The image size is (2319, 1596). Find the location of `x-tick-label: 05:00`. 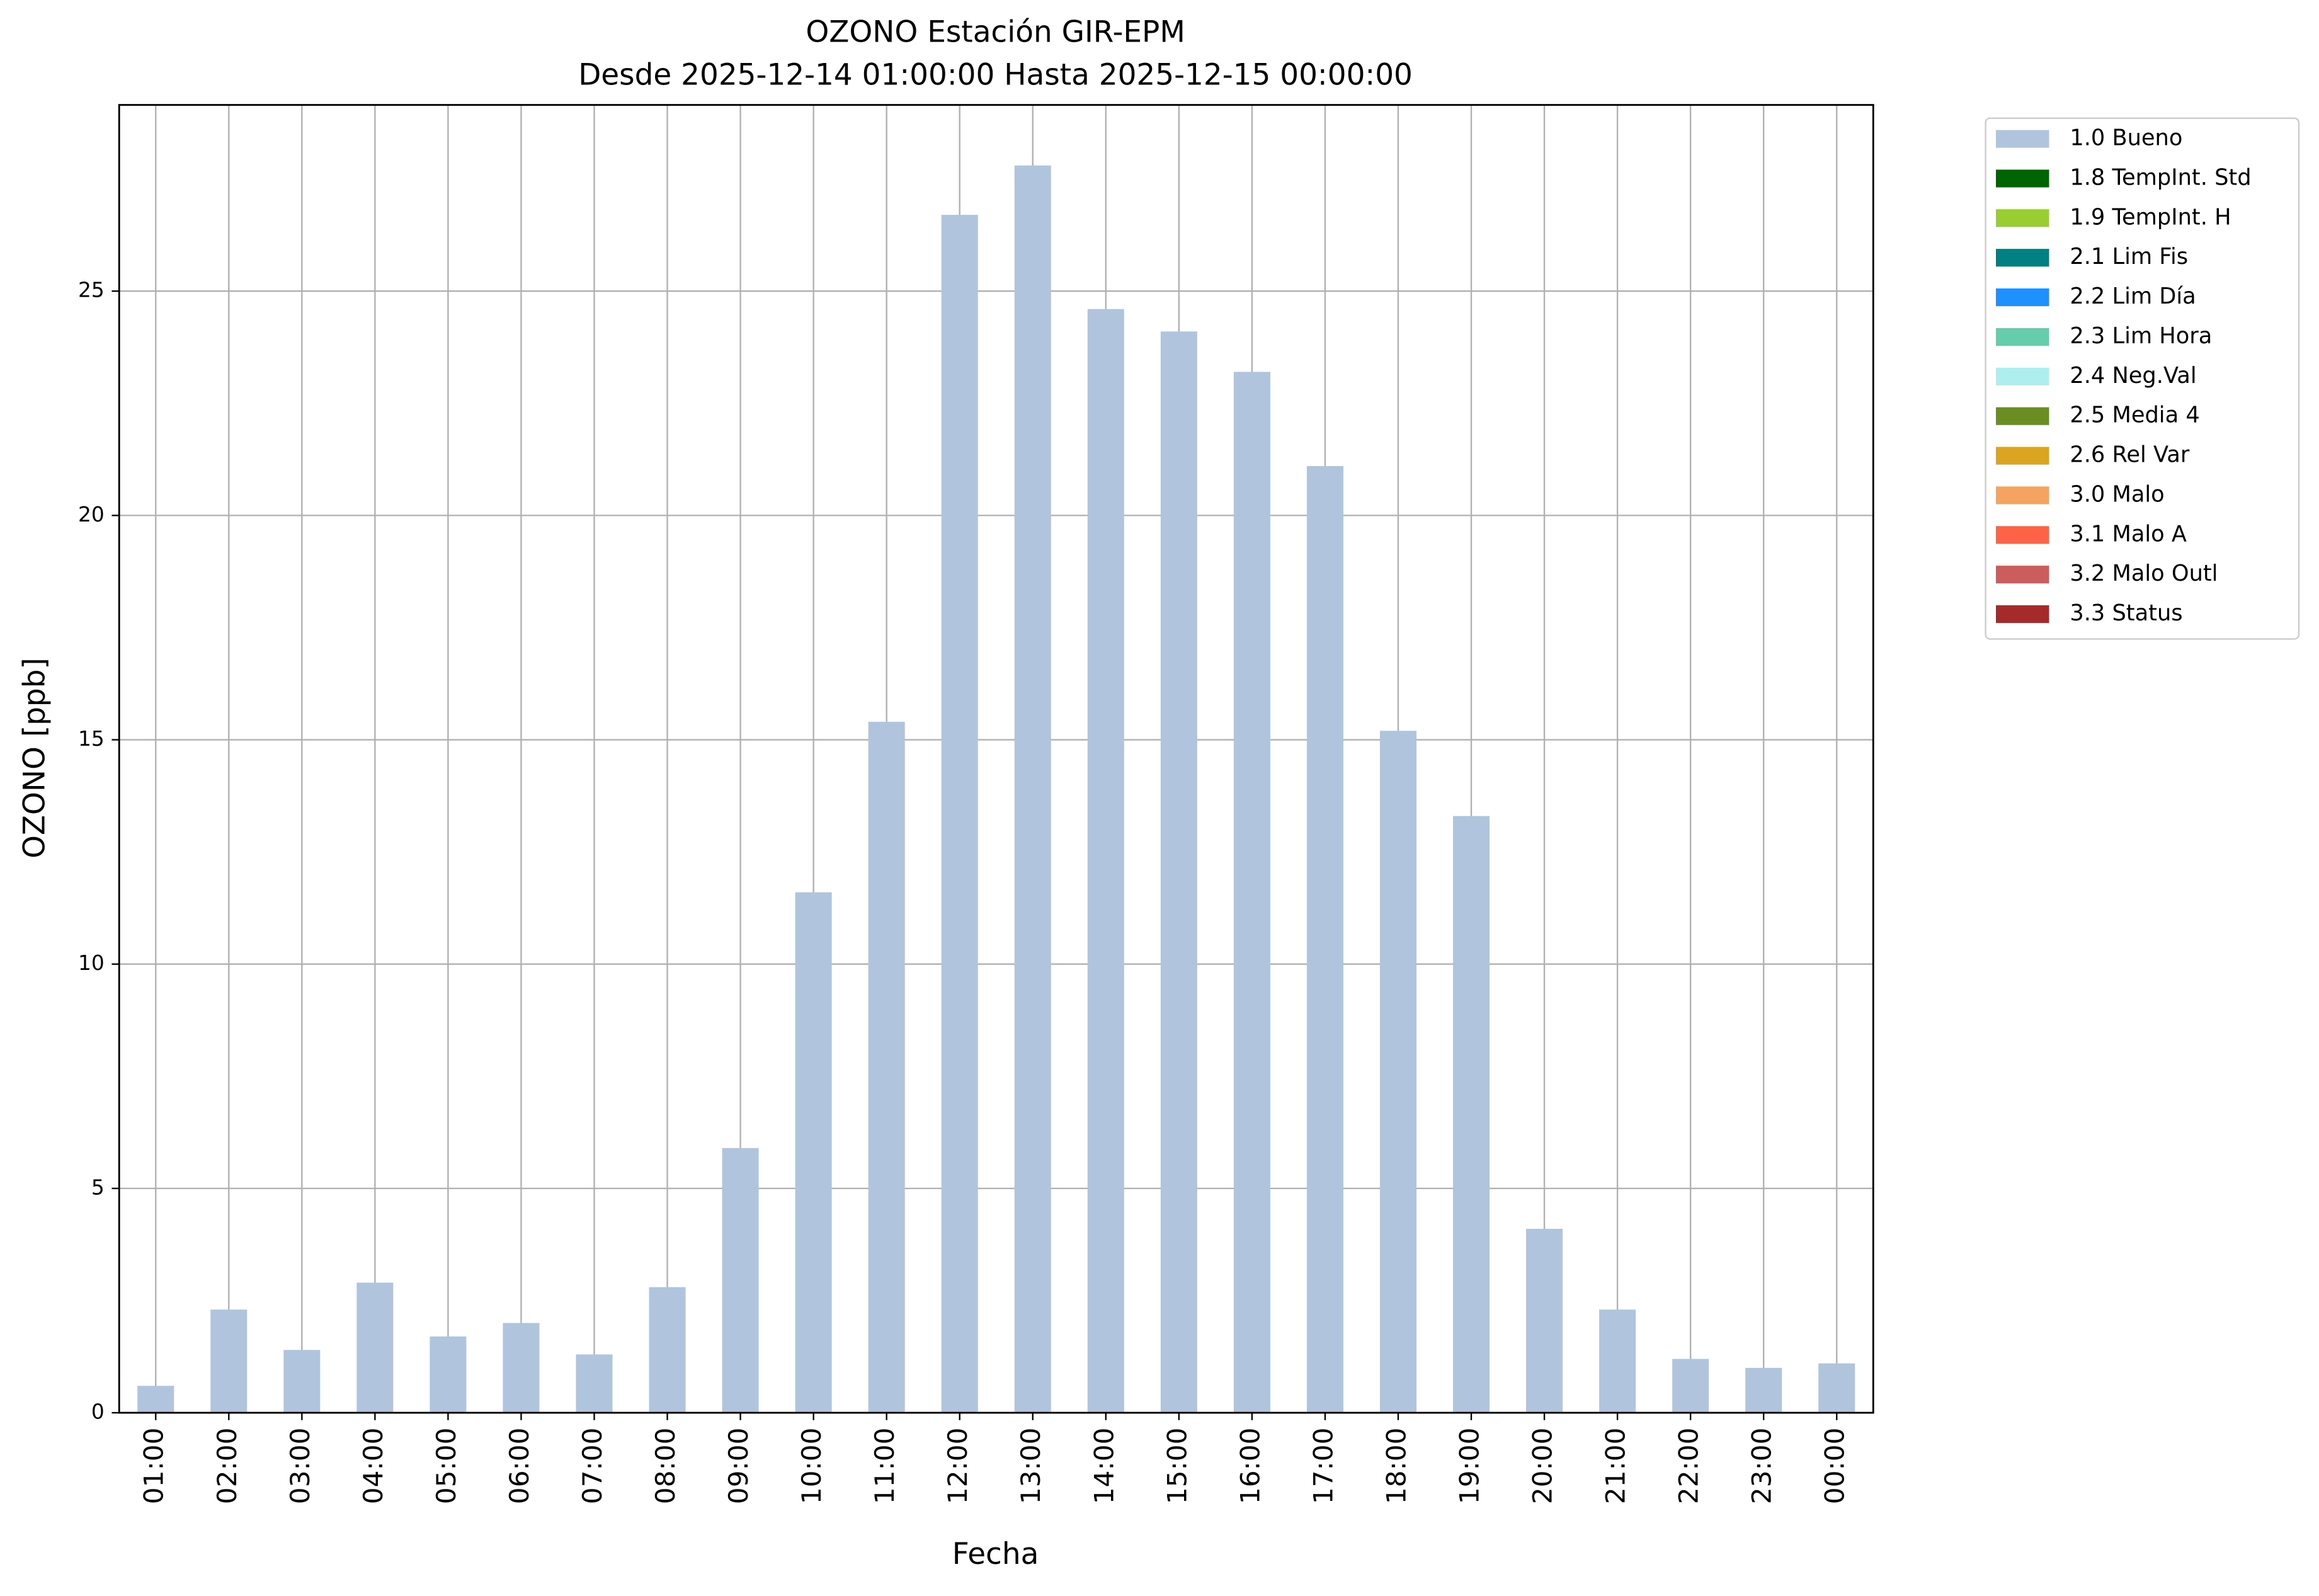

x-tick-label: 05:00 is located at coordinates (446, 1466).